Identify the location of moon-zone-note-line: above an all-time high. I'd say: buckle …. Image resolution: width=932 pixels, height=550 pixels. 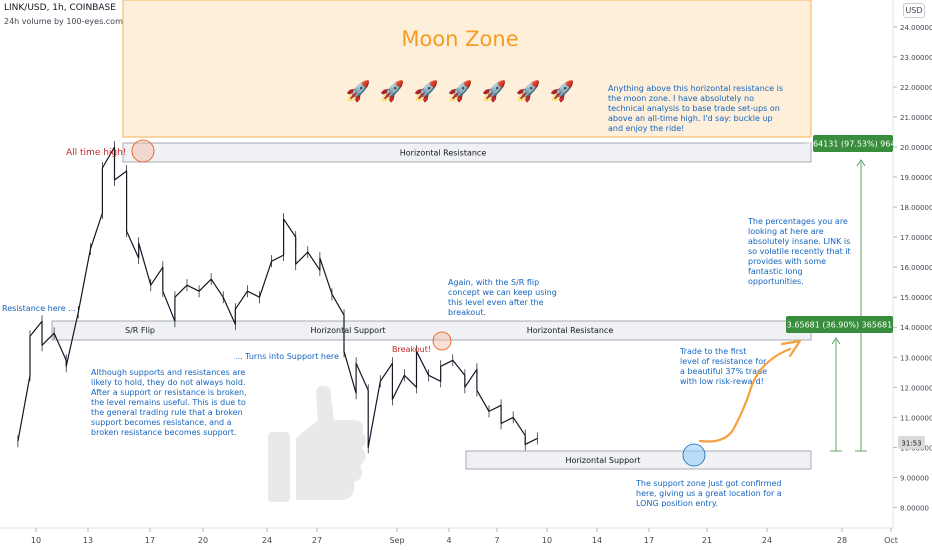
(690, 118).